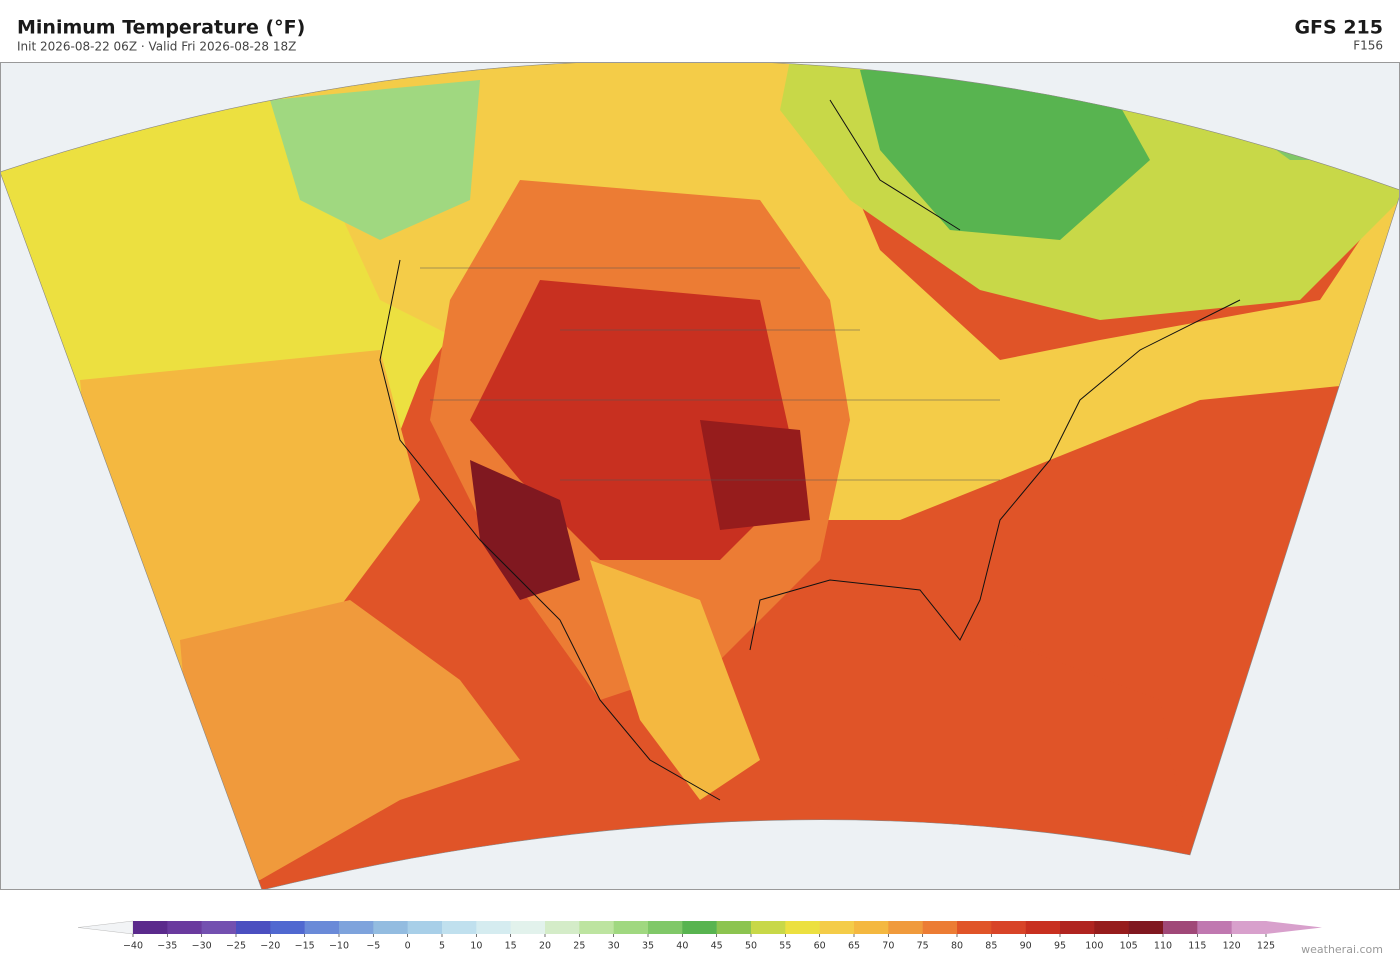 The height and width of the screenshot is (968, 1400). Describe the element at coordinates (1129, 946) in the screenshot. I see `colorbar-tick-label: 105` at that location.